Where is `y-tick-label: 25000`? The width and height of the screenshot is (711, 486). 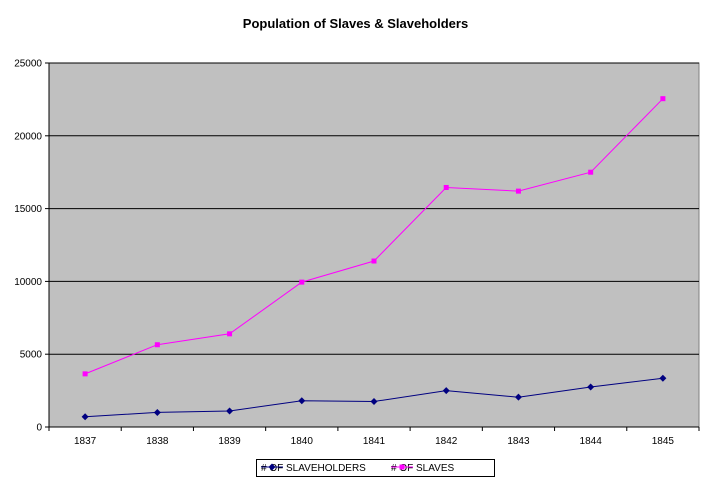
y-tick-label: 25000 is located at coordinates (28, 64).